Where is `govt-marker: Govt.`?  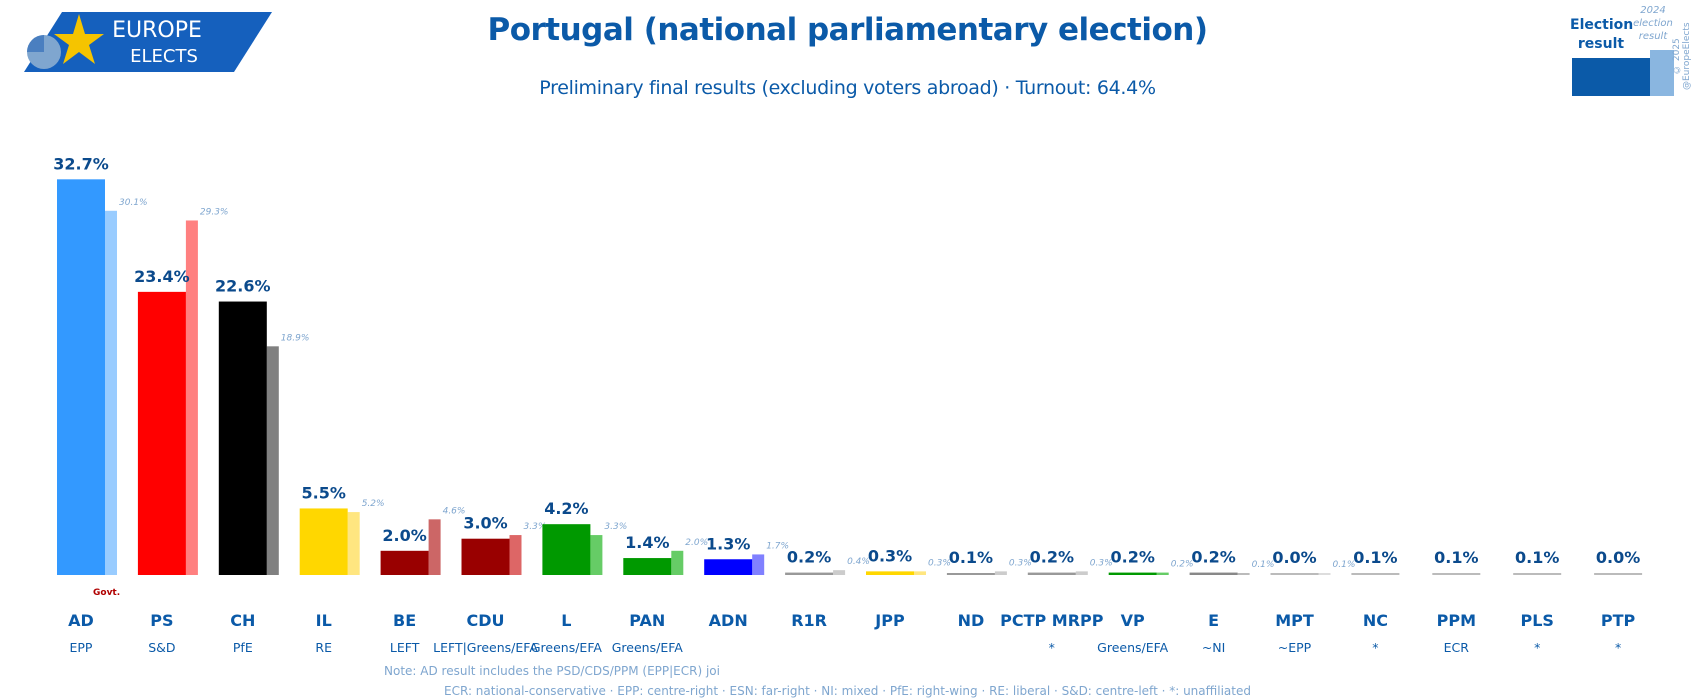 govt-marker: Govt. is located at coordinates (106, 593).